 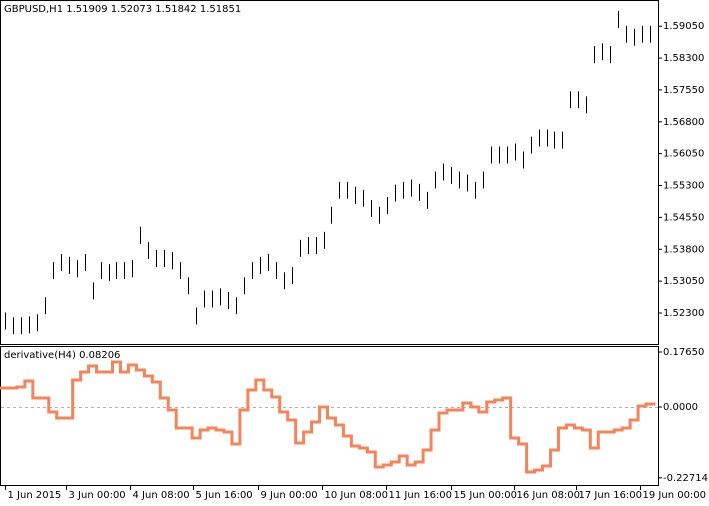 I want to click on y-tick-label: 1.57550, so click(x=683, y=90).